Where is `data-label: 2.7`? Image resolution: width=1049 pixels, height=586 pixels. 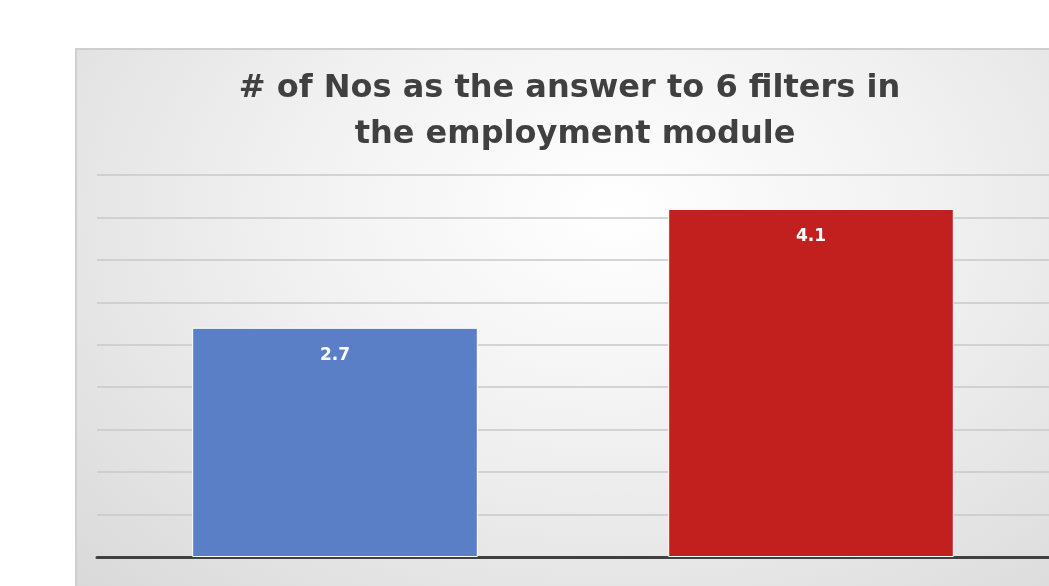
data-label: 2.7 is located at coordinates (335, 354).